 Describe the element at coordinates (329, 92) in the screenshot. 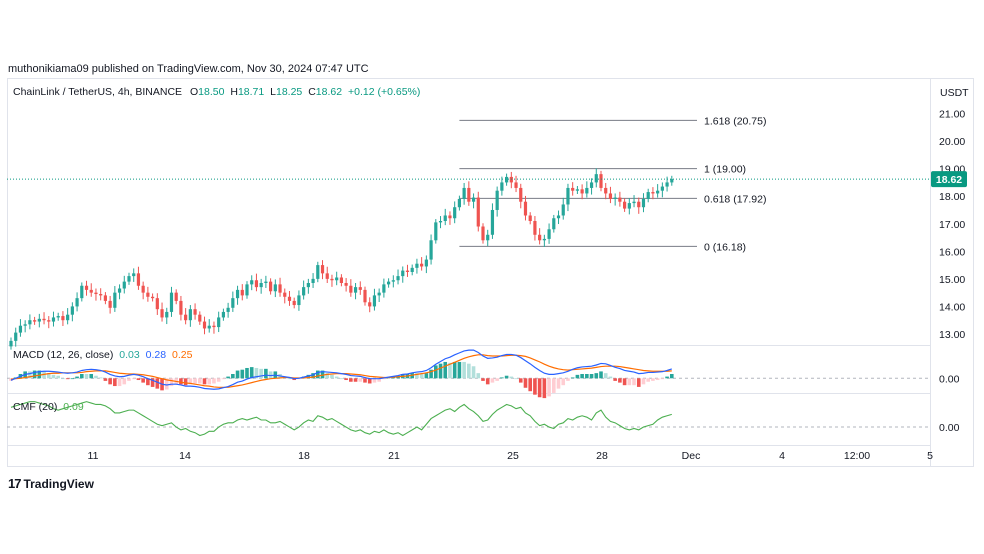

I see `close-value: 18.62` at that location.